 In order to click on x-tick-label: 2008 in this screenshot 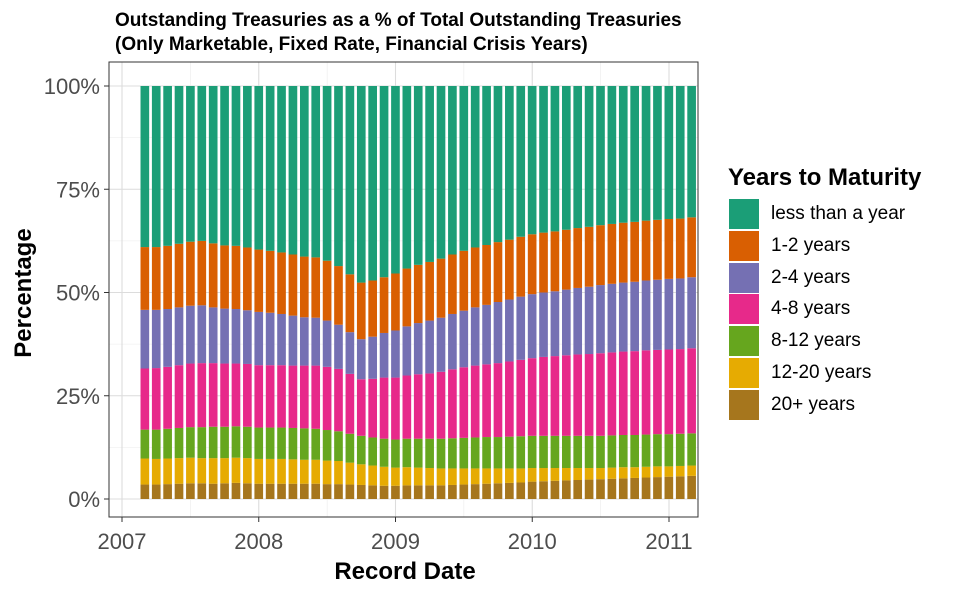, I will do `click(258, 541)`.